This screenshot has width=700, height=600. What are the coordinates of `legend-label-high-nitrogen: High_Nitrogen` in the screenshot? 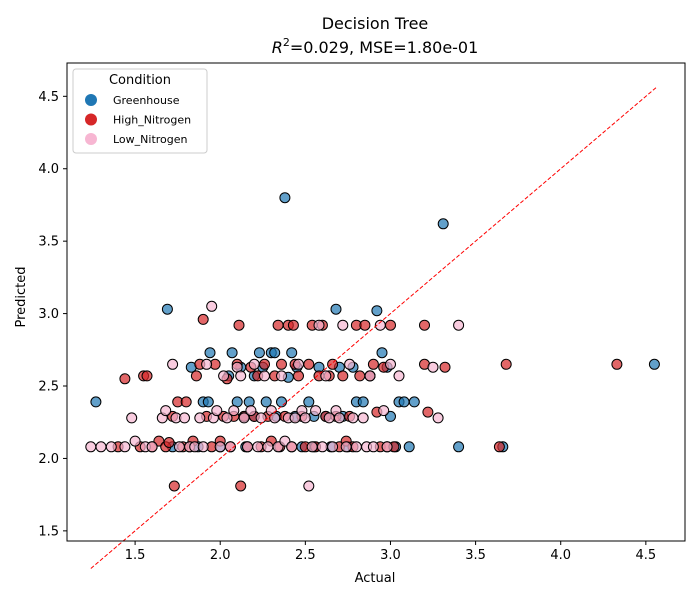 It's located at (152, 120).